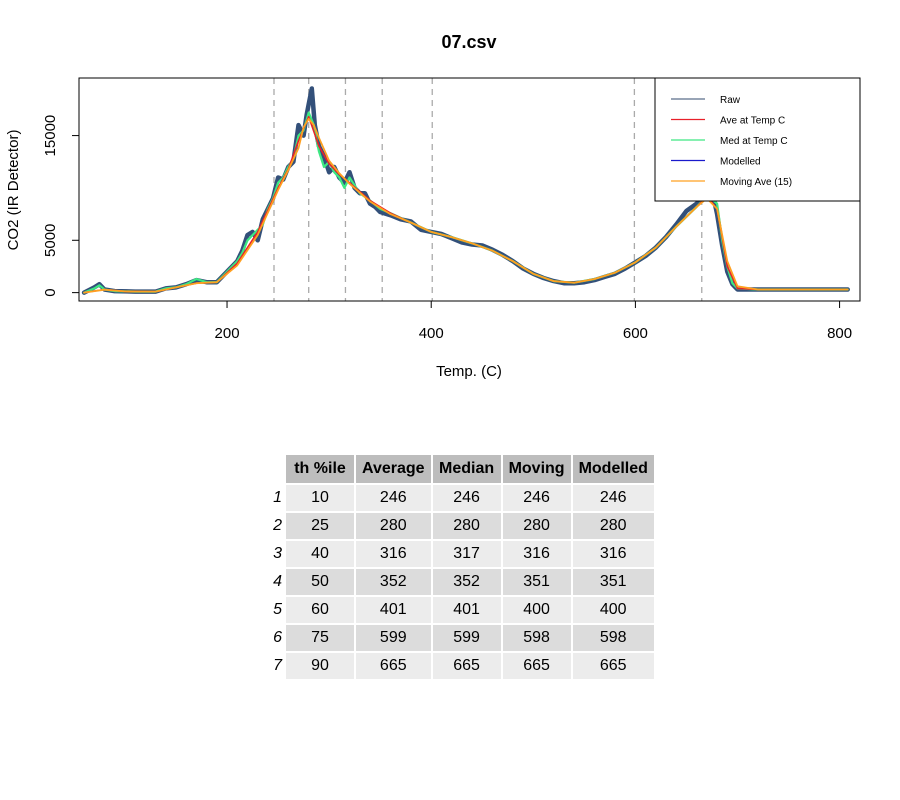 The image size is (900, 800). Describe the element at coordinates (277, 609) in the screenshot. I see `row-name: 5` at that location.